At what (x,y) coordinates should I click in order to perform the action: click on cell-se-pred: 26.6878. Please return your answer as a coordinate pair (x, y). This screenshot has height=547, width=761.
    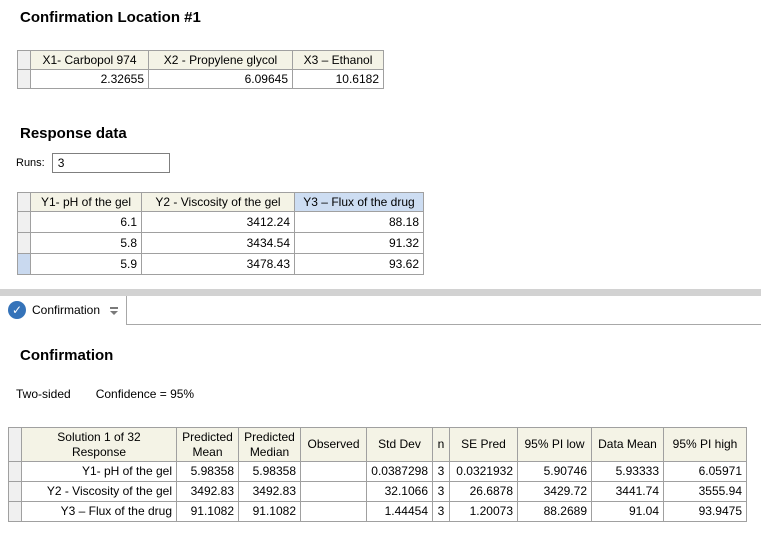
    Looking at the image, I should click on (483, 491).